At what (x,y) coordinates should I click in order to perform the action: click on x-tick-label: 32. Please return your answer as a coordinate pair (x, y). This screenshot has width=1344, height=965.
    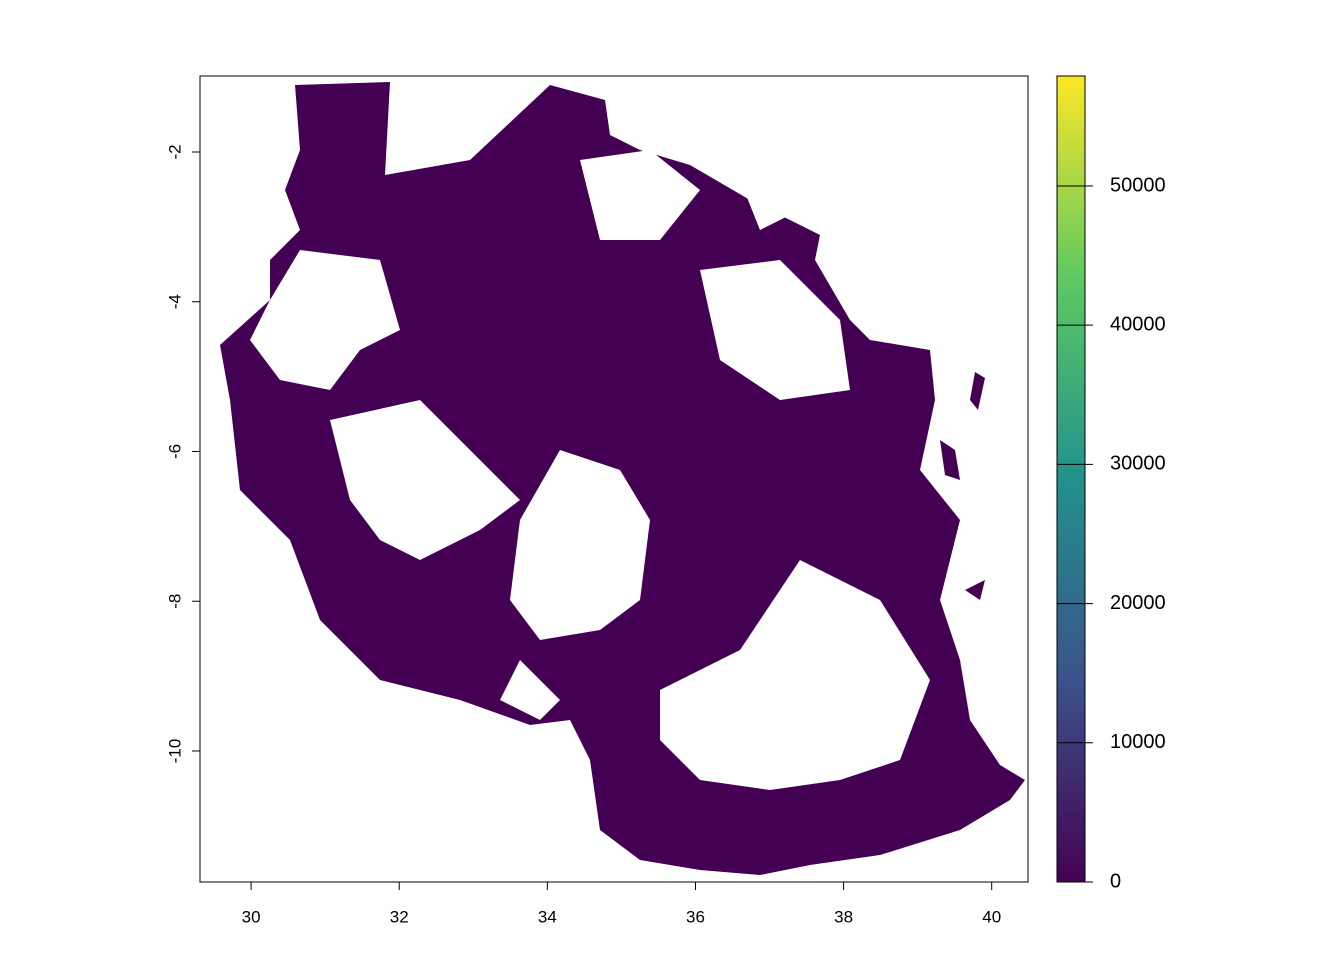
    Looking at the image, I should click on (399, 916).